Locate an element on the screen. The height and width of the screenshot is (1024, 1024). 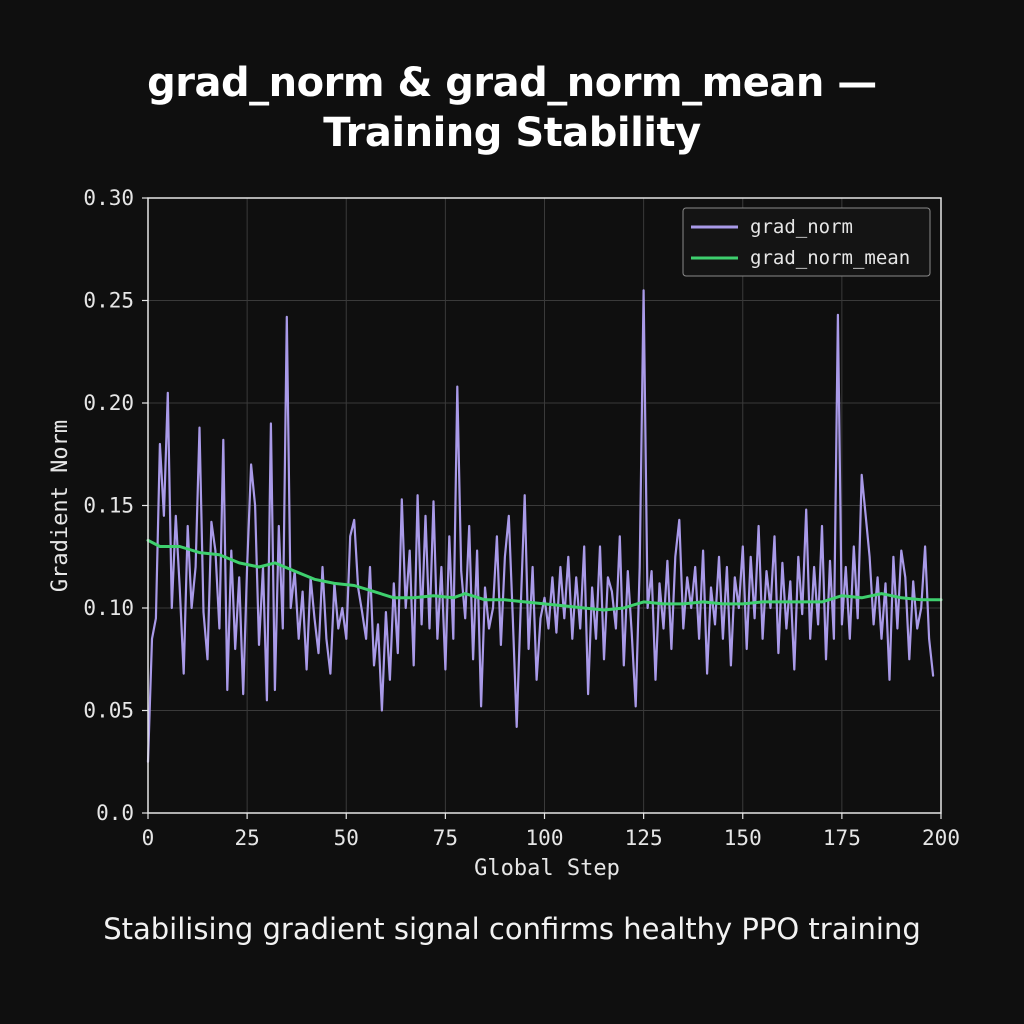
x-tick-label: 75 is located at coordinates (445, 838).